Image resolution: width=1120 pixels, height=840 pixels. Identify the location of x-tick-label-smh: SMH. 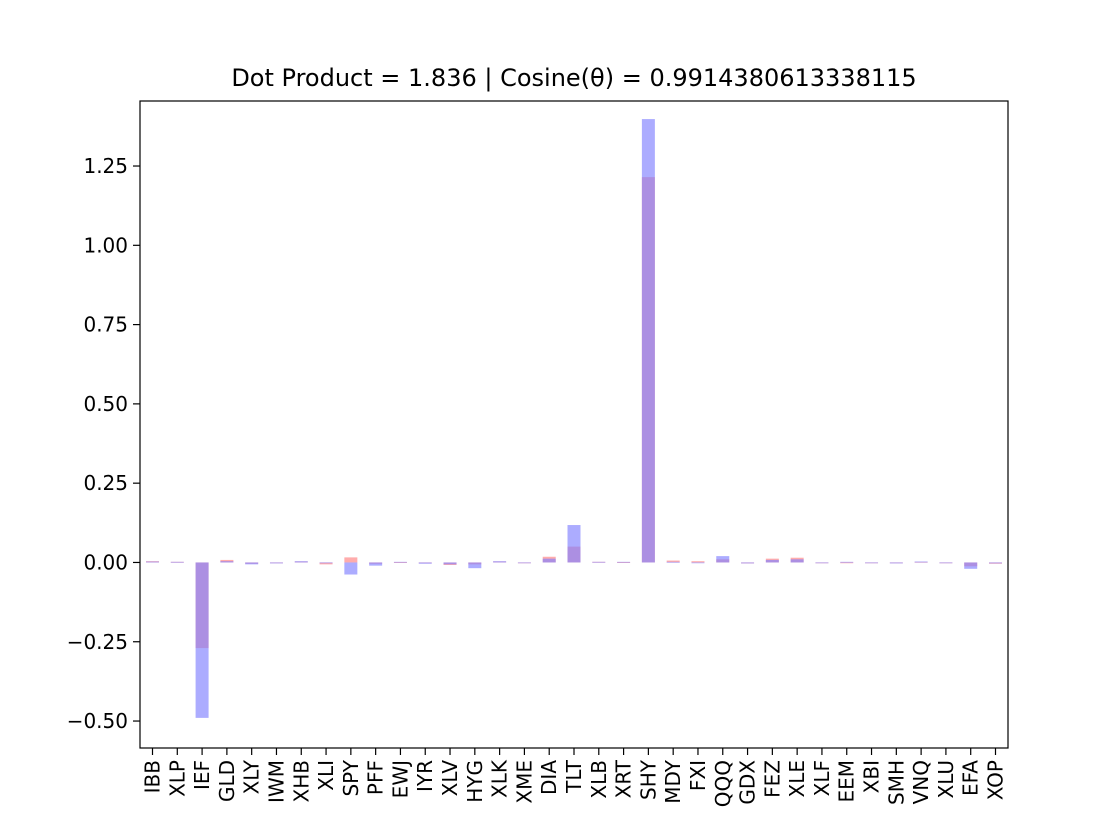
(896, 782).